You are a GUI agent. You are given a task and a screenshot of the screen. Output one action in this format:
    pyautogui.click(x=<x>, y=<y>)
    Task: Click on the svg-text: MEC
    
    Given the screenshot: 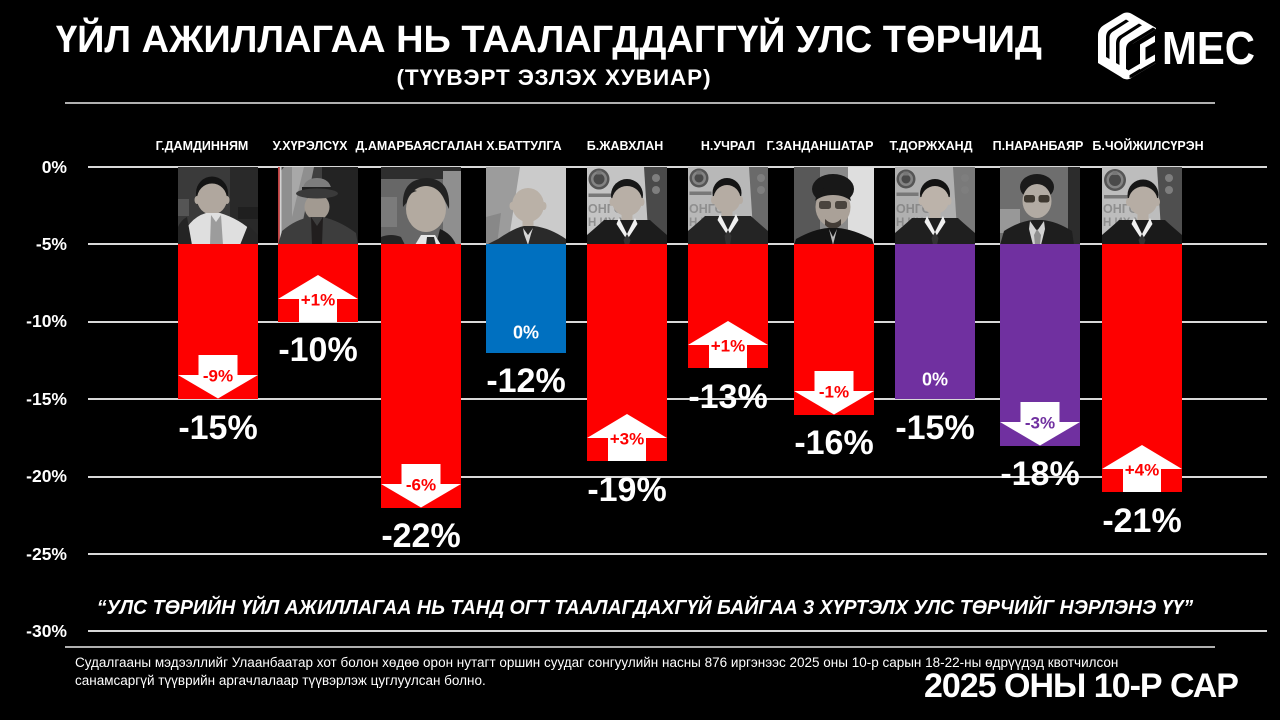 What is the action you would take?
    pyautogui.click(x=1208, y=48)
    